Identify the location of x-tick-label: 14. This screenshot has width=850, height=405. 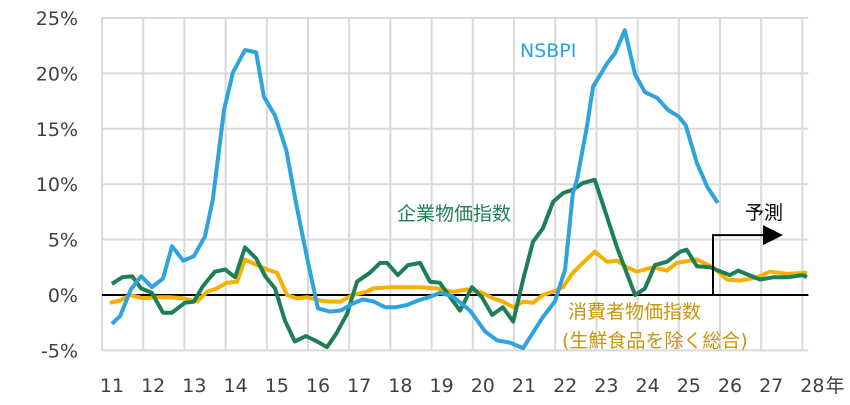
(236, 386).